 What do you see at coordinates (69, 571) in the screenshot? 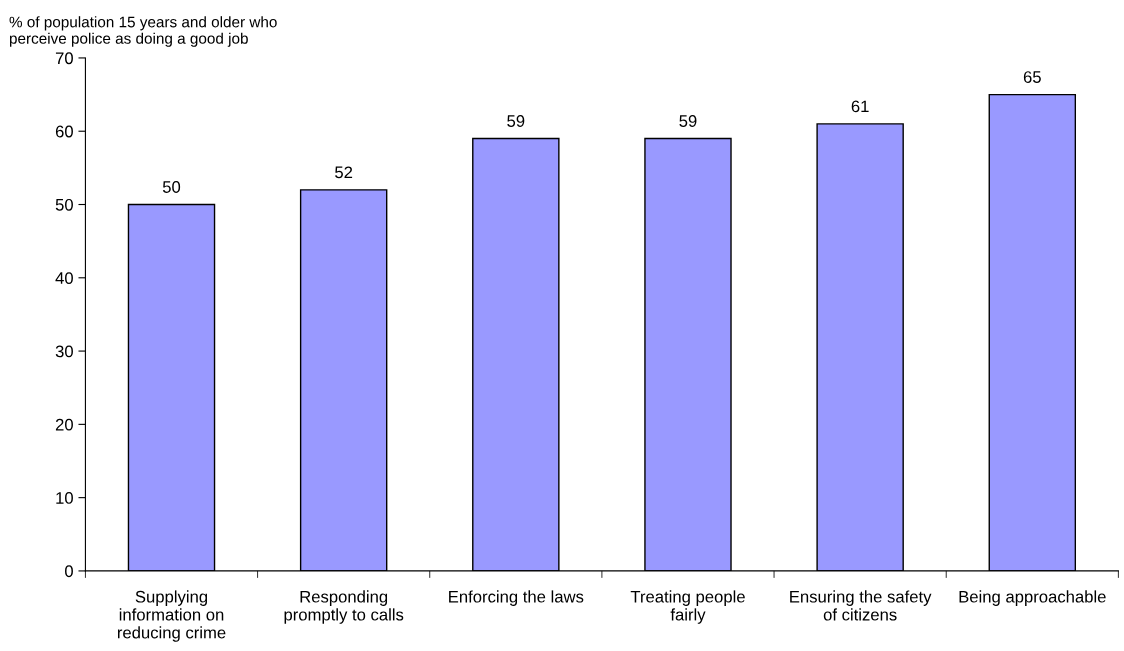
I see `y-tick-label: 0` at bounding box center [69, 571].